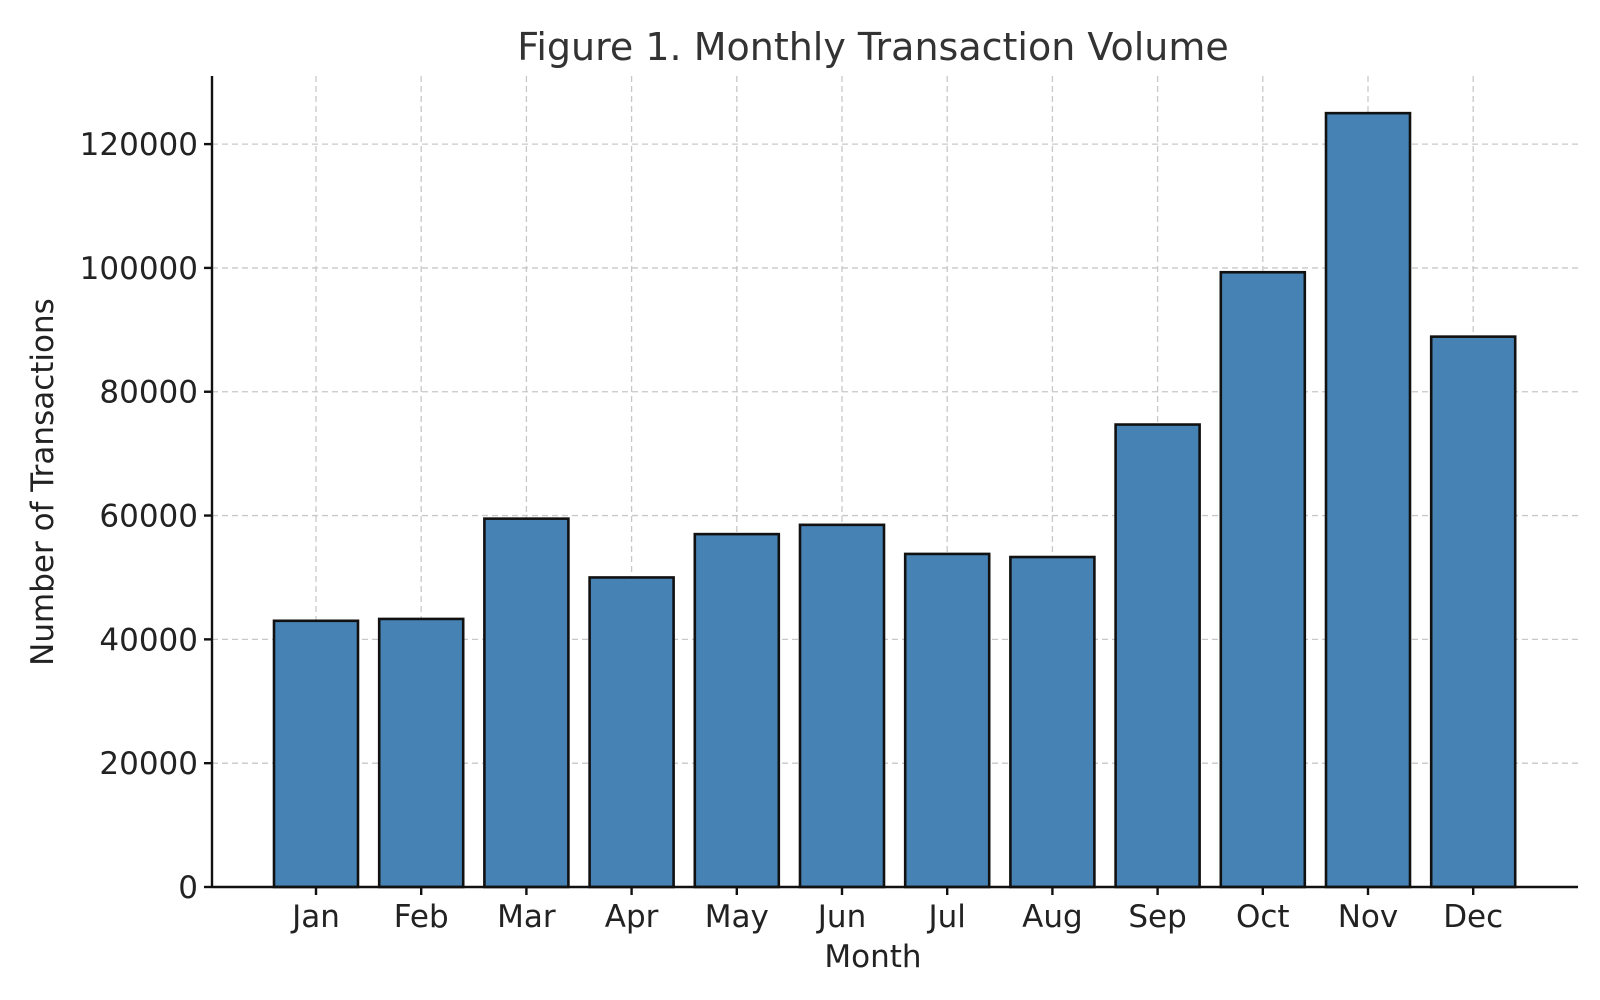 The image size is (1600, 1000). I want to click on bar-oct, so click(1263, 579).